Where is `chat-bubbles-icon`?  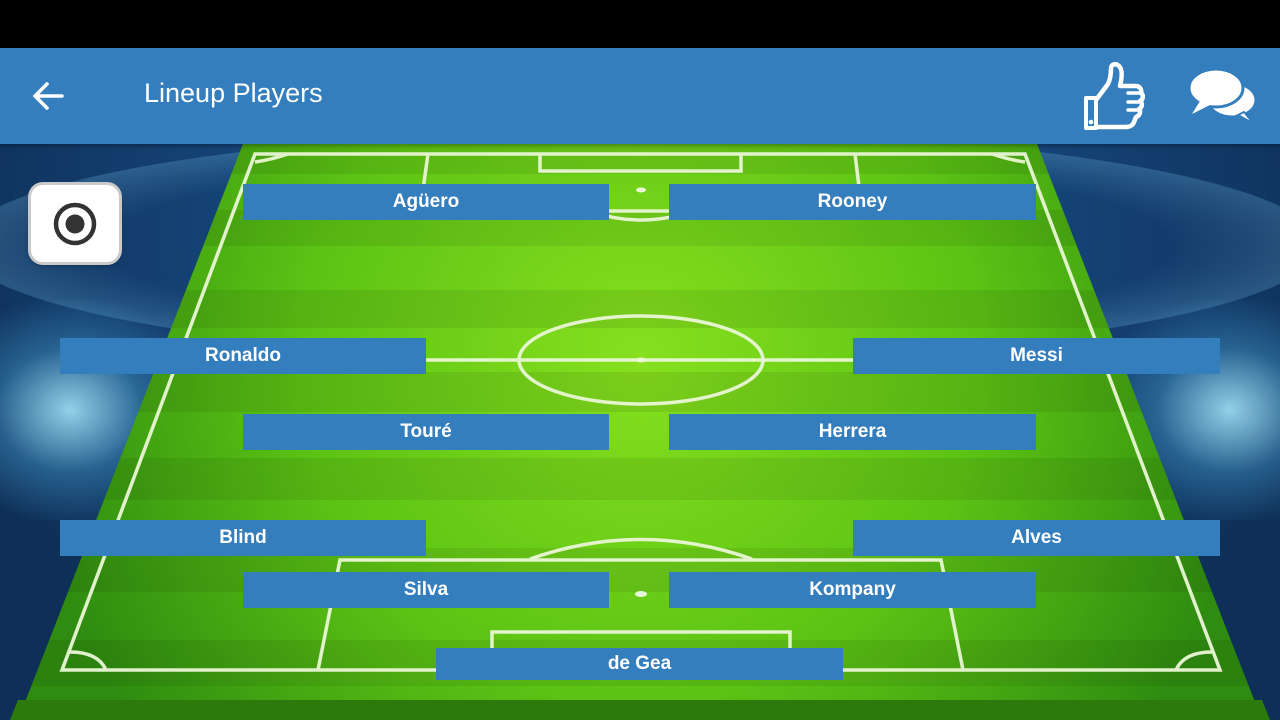 chat-bubbles-icon is located at coordinates (1222, 96).